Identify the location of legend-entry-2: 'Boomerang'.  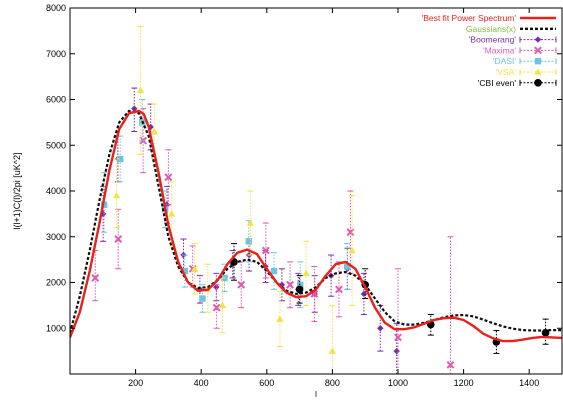
(513, 40).